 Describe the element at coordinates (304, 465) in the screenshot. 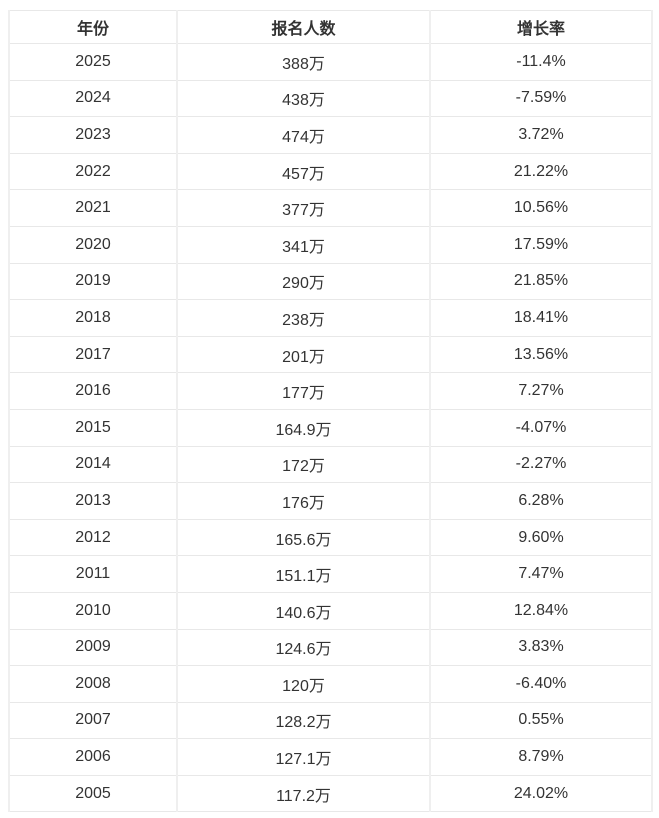

I see `applicants-cell: 172万` at that location.